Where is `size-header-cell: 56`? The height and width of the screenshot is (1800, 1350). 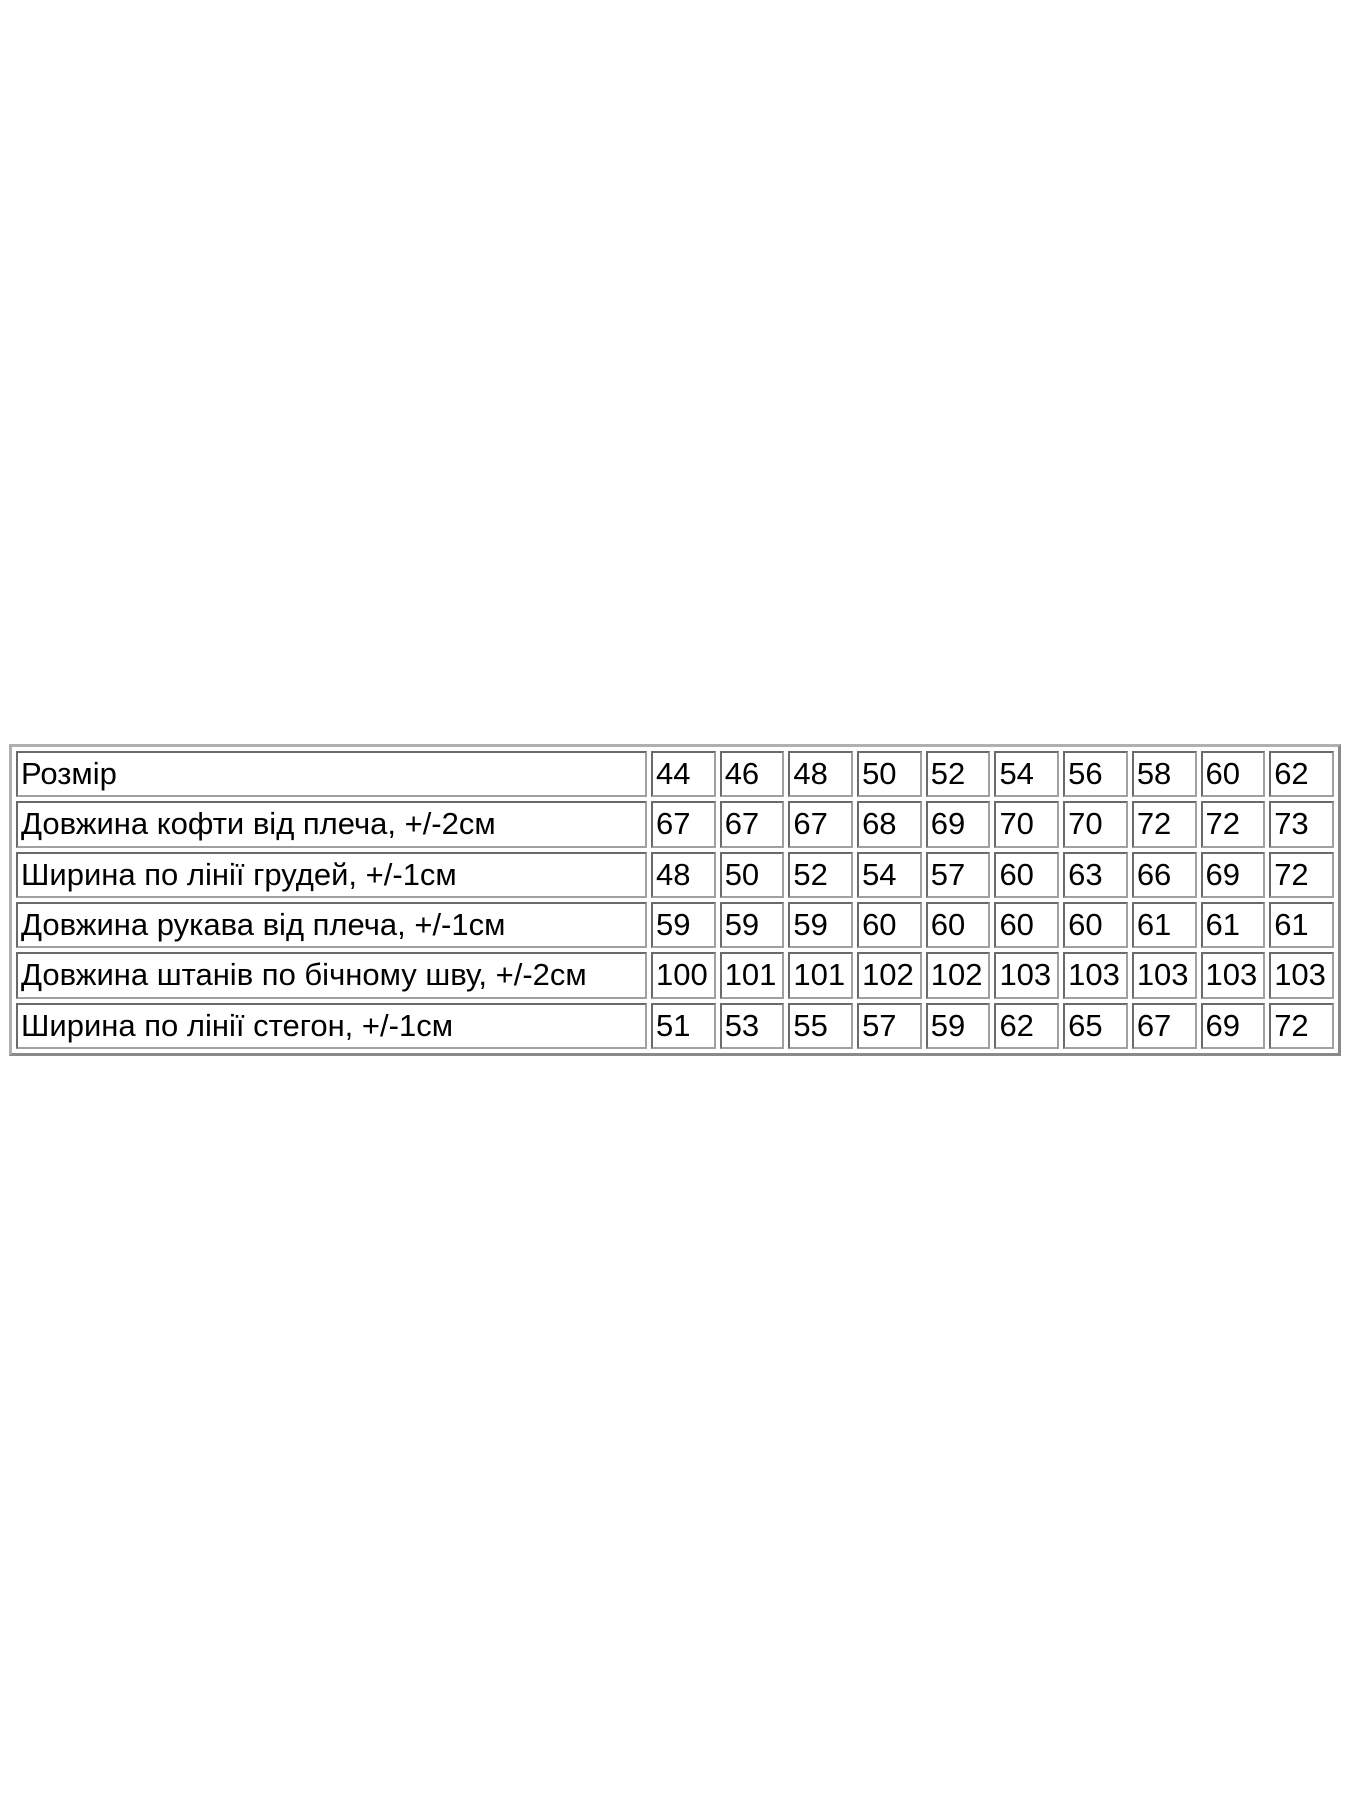 size-header-cell: 56 is located at coordinates (1095, 774).